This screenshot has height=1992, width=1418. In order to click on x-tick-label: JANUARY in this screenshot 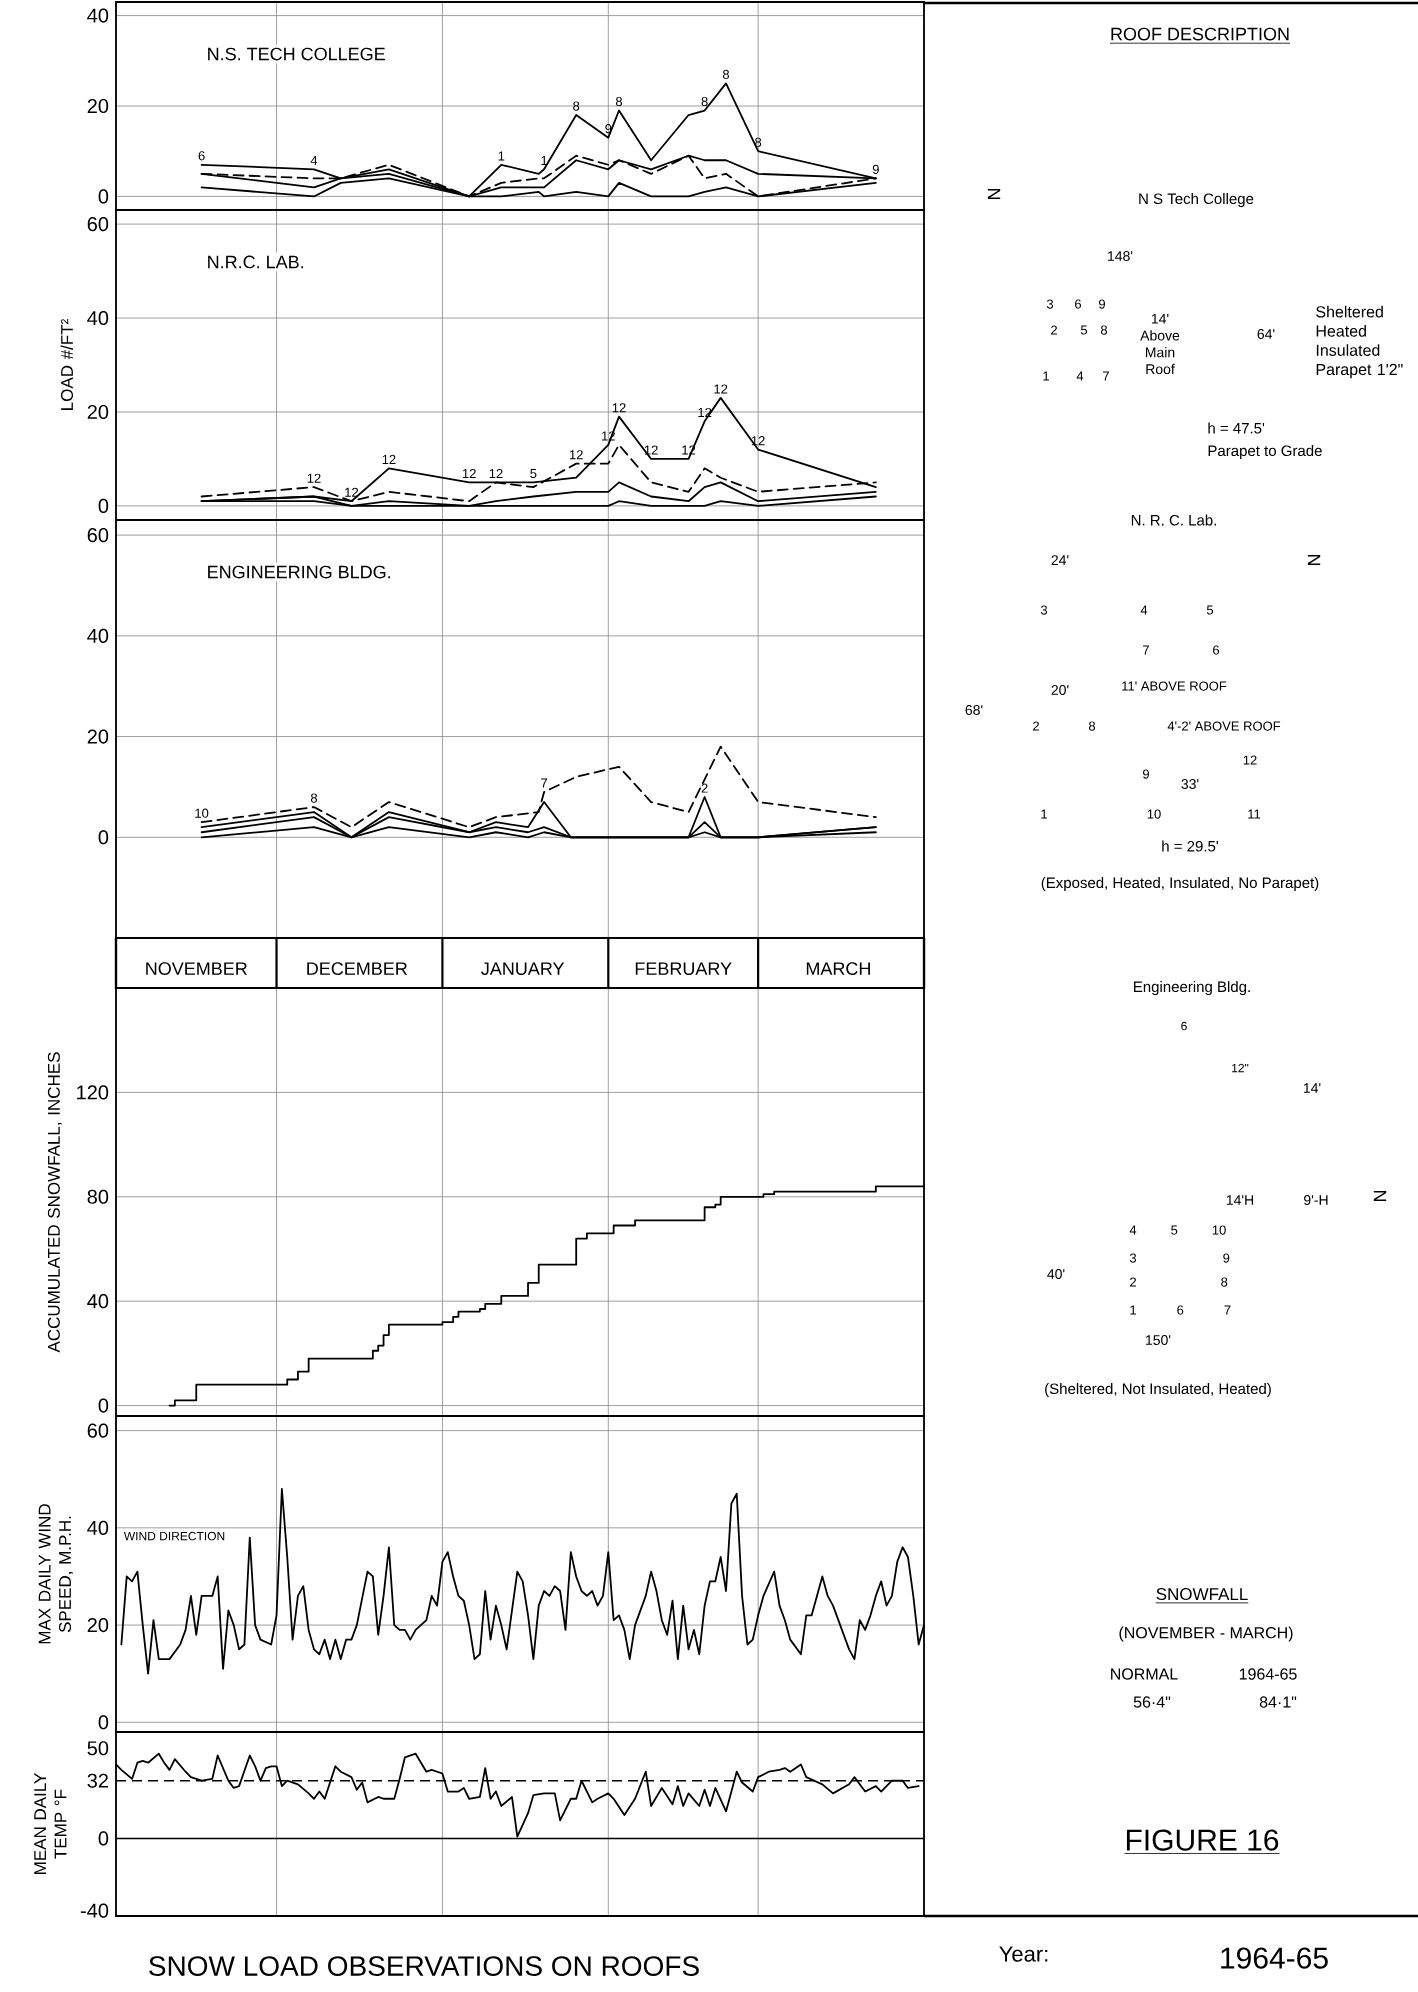, I will do `click(523, 968)`.